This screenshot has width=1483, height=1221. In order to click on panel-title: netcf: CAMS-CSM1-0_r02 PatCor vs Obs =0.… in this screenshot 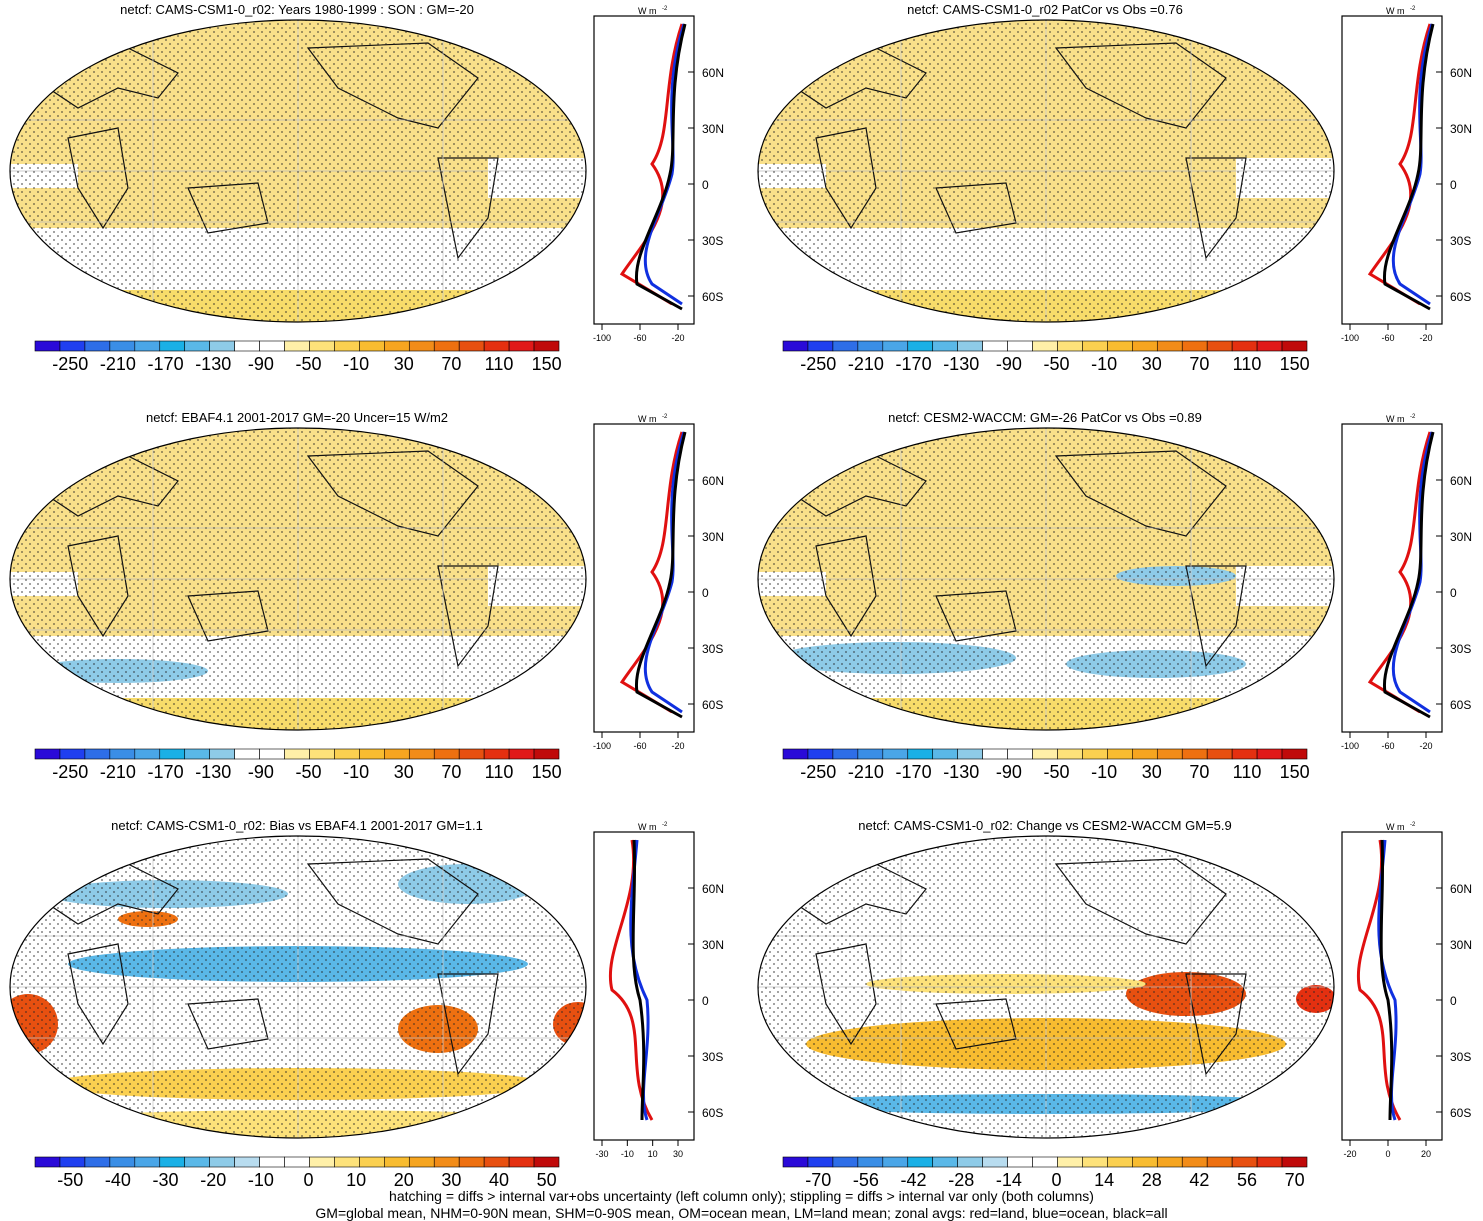, I will do `click(1045, 9)`.